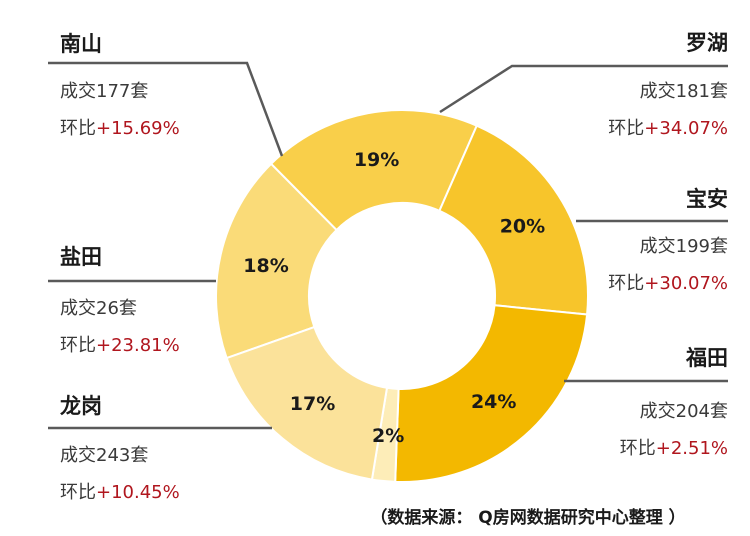  Describe the element at coordinates (376, 160) in the screenshot. I see `slice-percent-label: 19%` at that location.